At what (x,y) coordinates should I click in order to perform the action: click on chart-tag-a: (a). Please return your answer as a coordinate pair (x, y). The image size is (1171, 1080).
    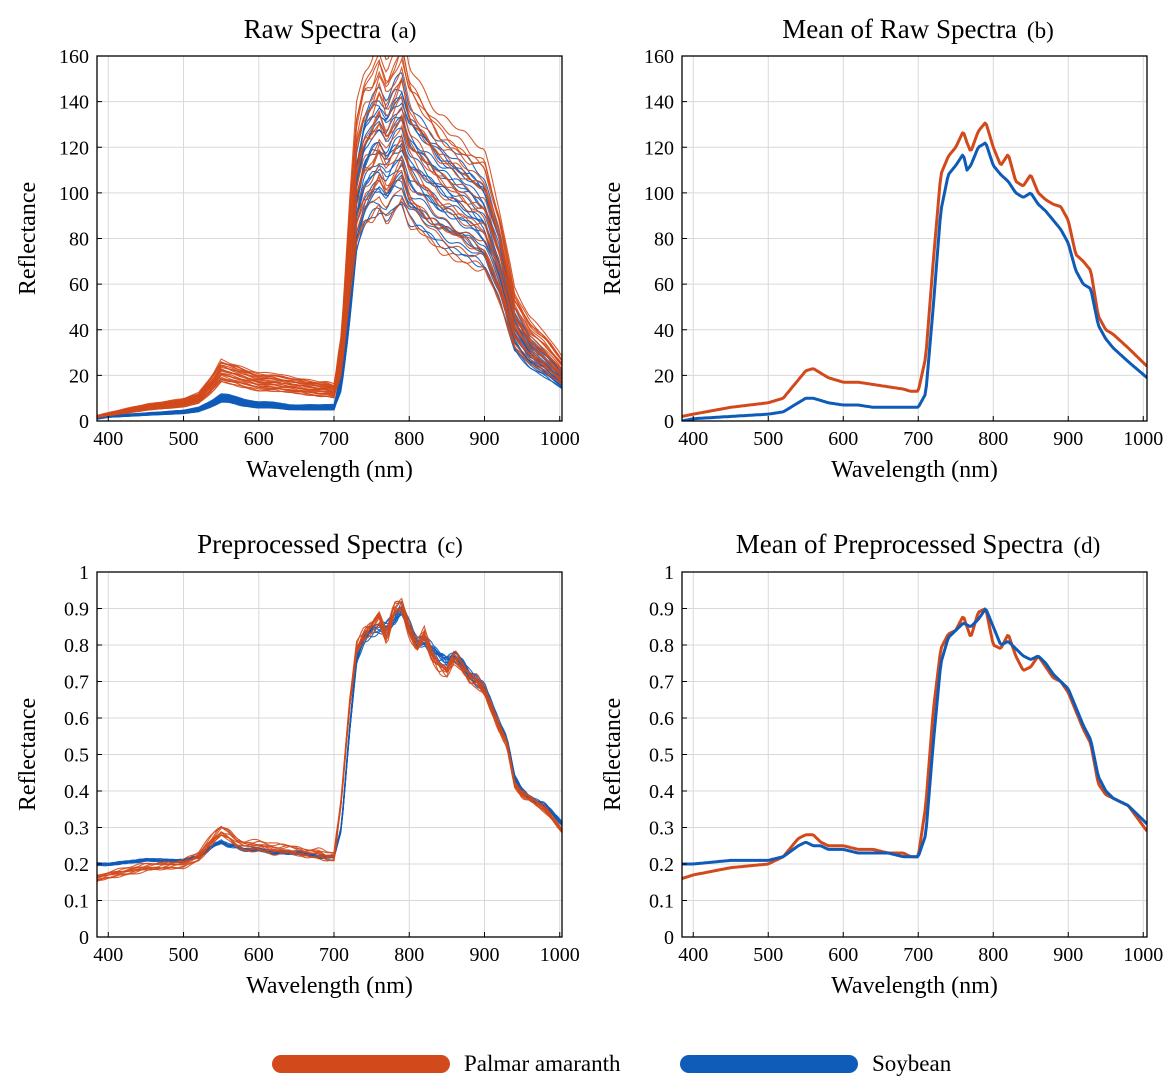
    Looking at the image, I should click on (404, 30).